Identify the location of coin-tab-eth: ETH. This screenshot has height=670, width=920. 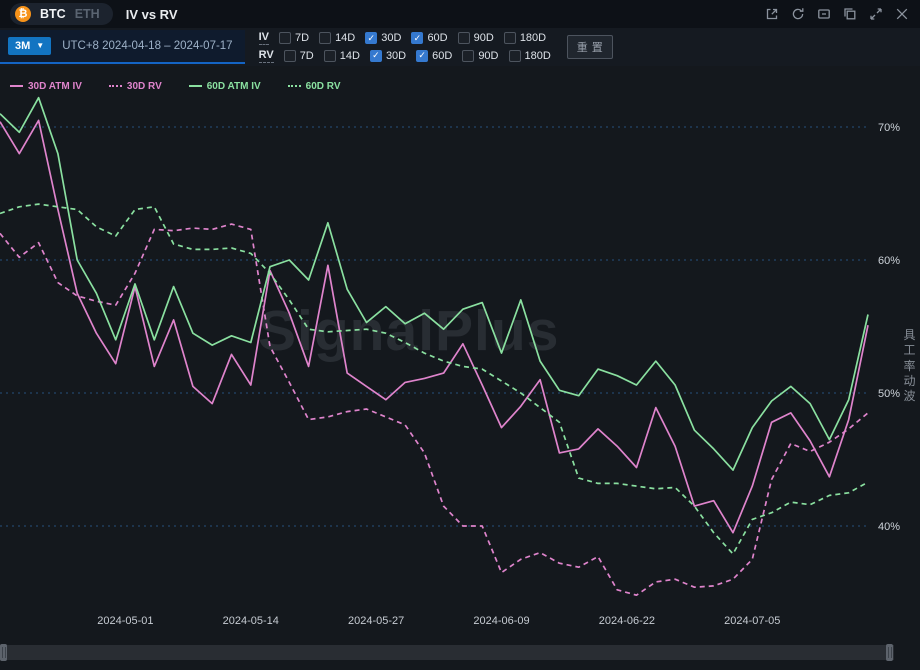
(87, 14).